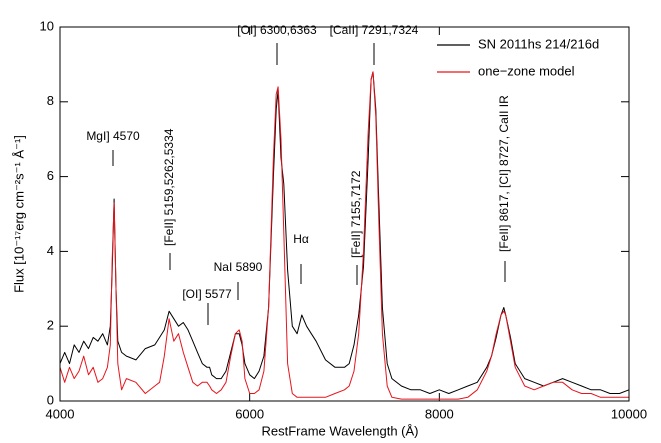 The height and width of the screenshot is (443, 661). I want to click on y-tick-label: 10, so click(47, 25).